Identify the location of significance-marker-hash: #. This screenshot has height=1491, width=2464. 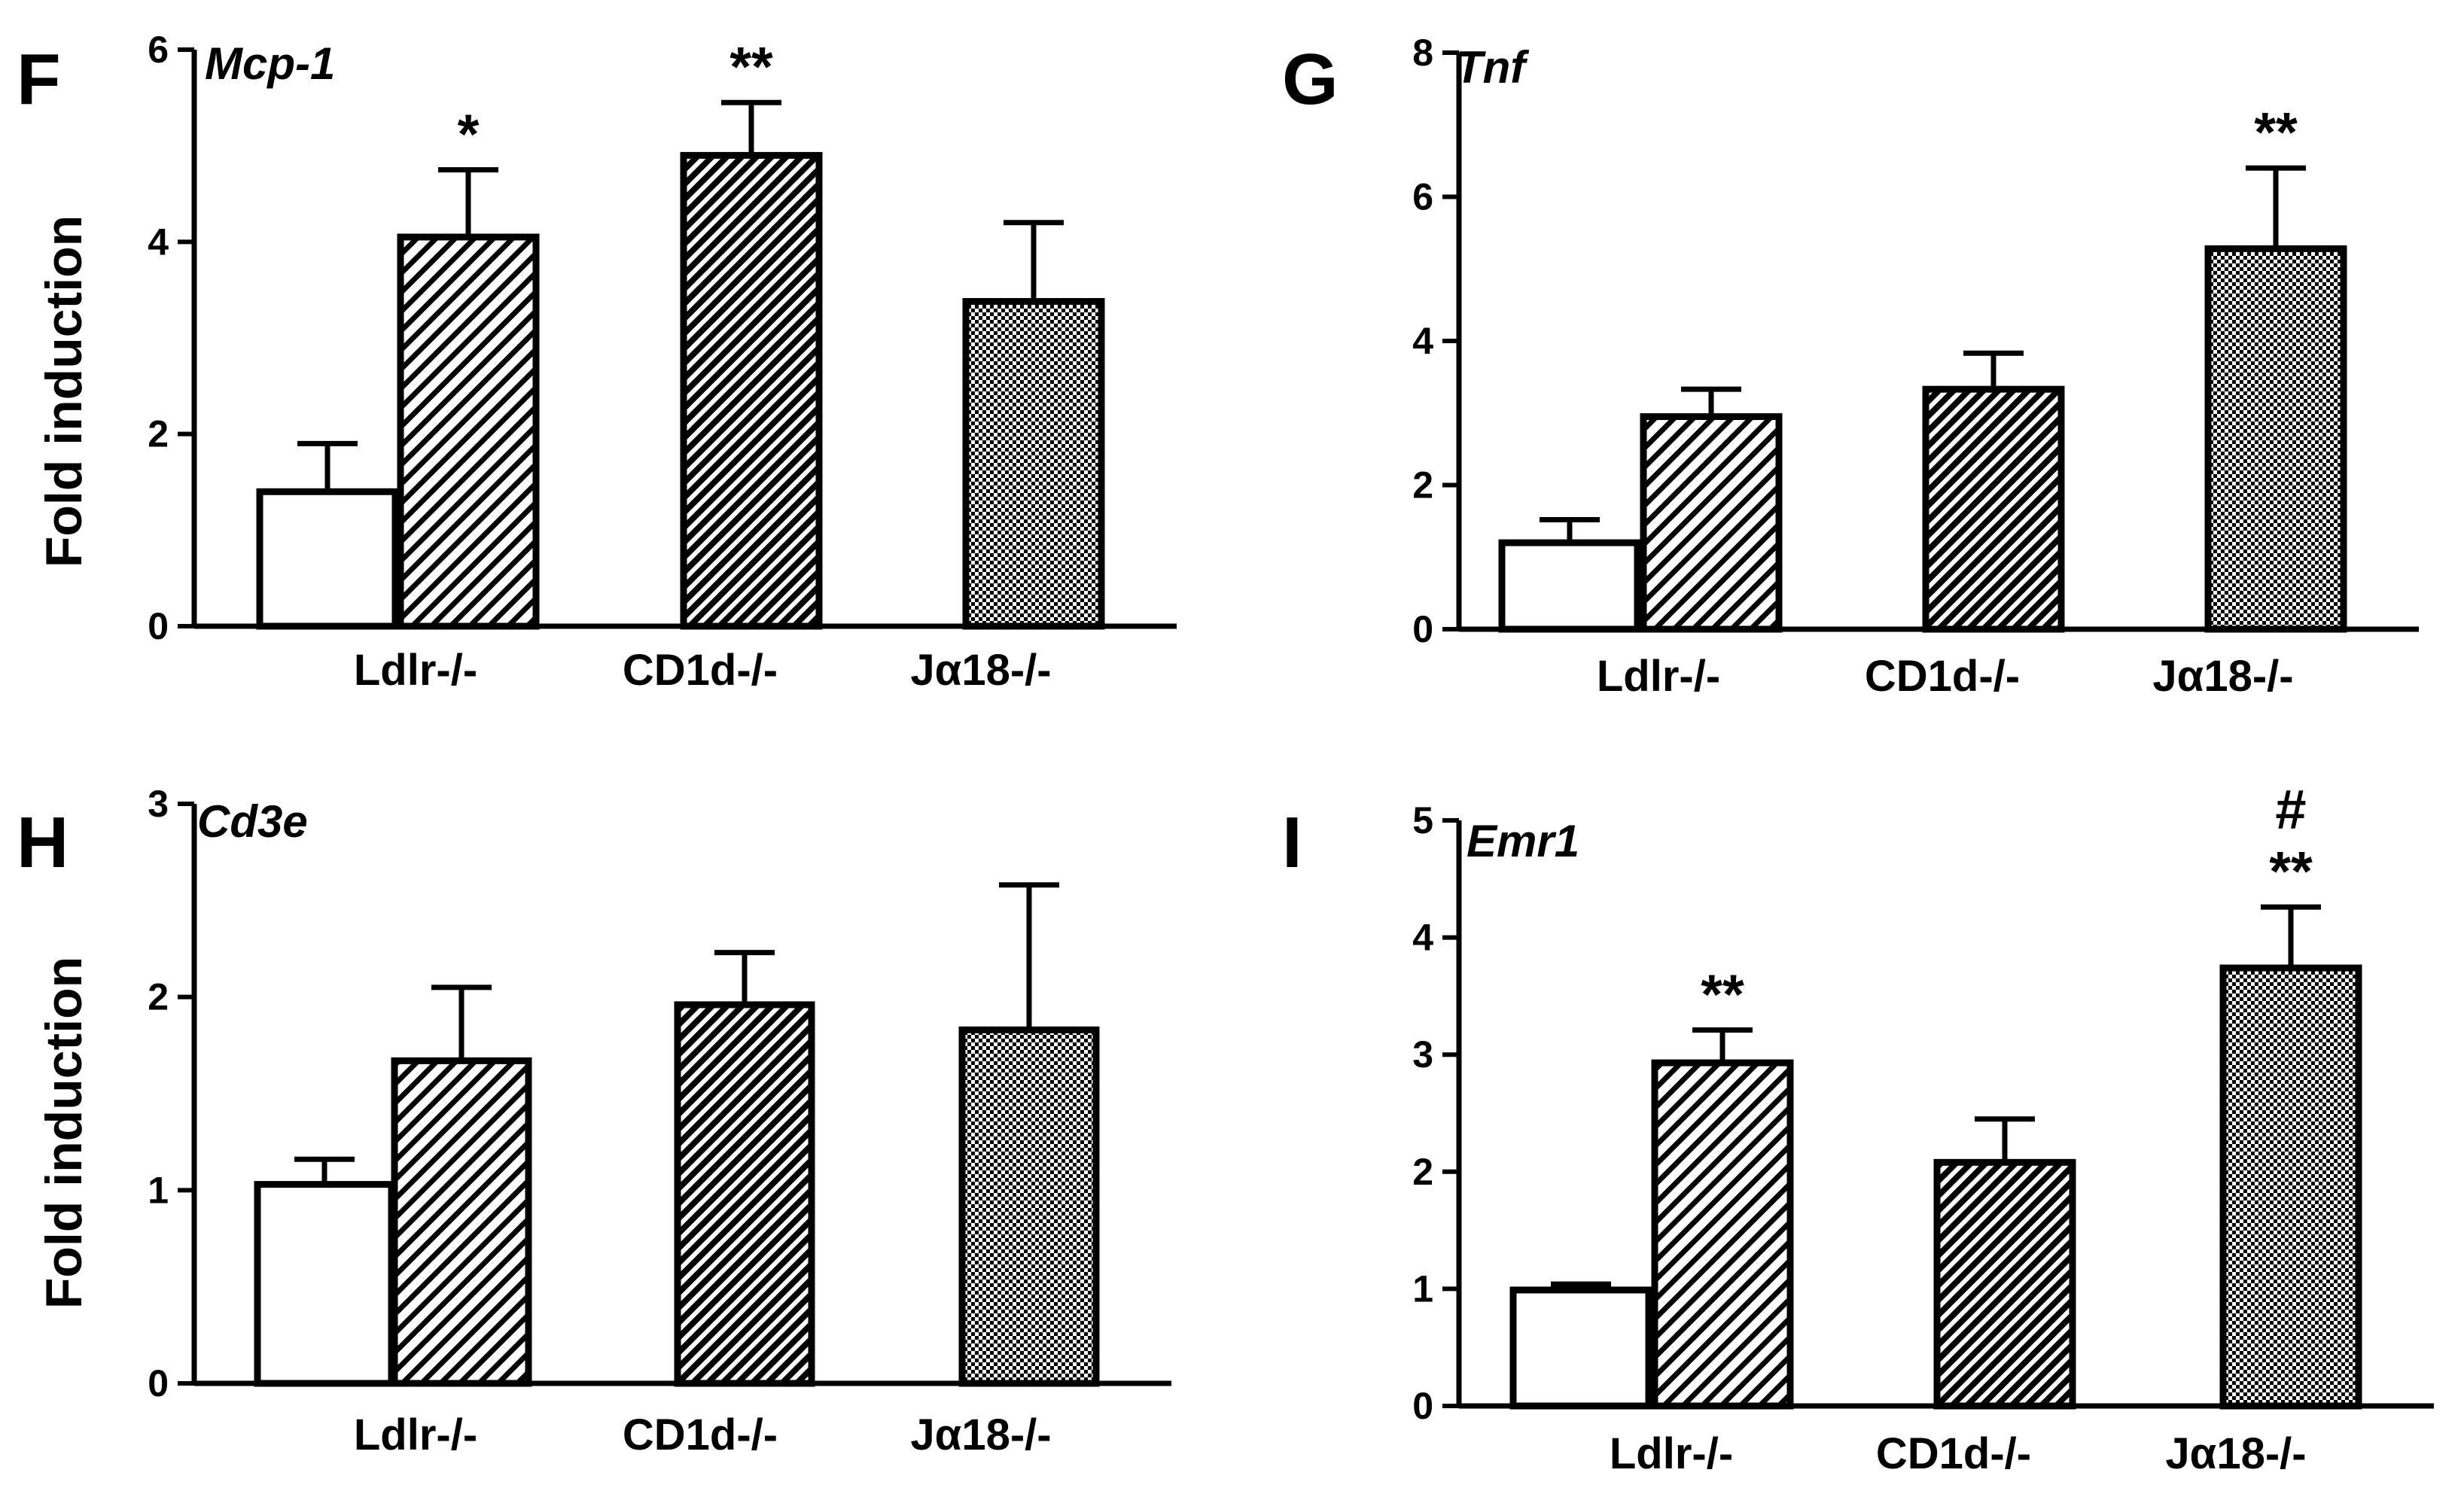
(2290, 810).